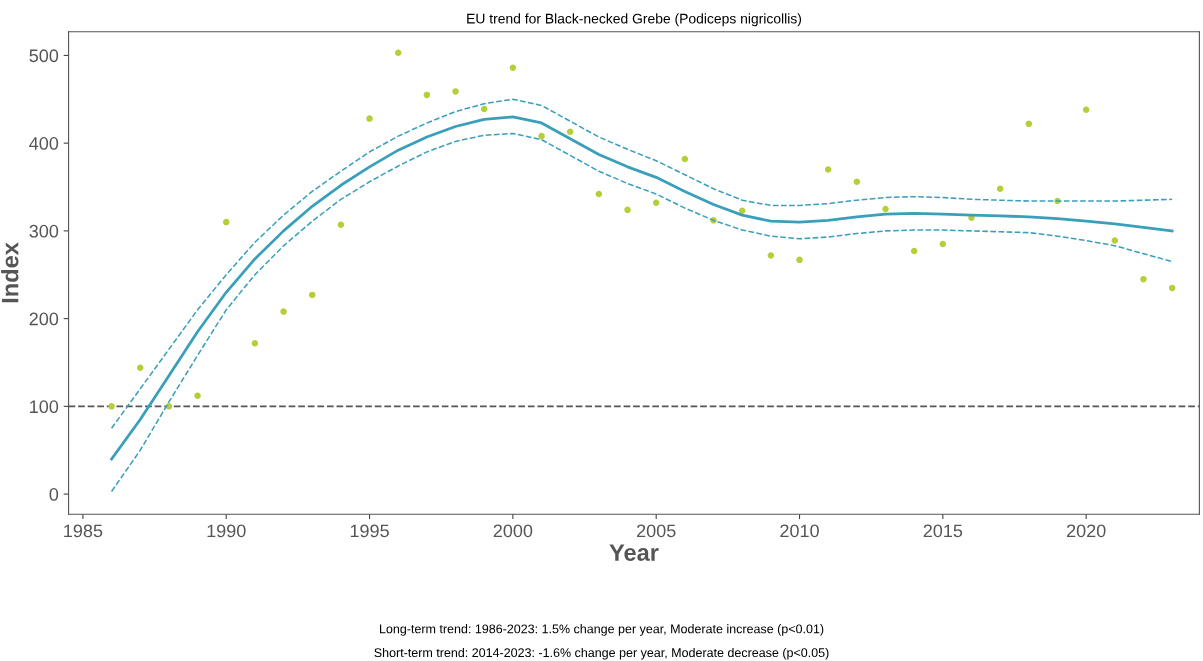 Image resolution: width=1203 pixels, height=661 pixels. Describe the element at coordinates (10, 272) in the screenshot. I see `y-axis-title: Index` at that location.